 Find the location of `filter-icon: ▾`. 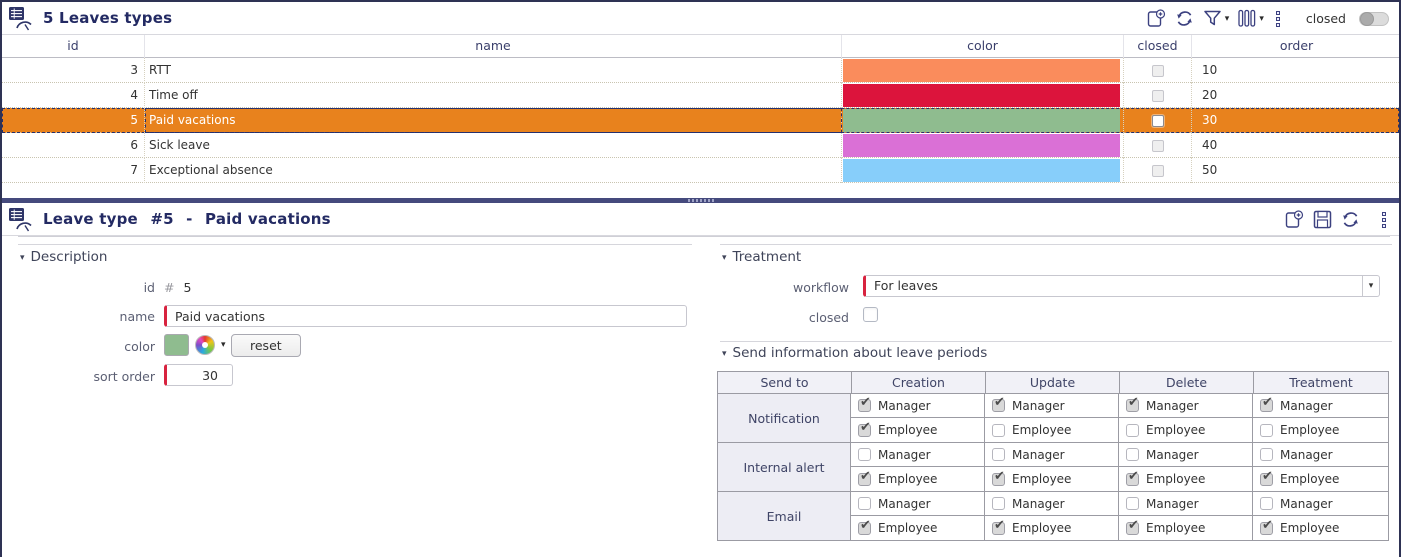

filter-icon: ▾ is located at coordinates (1216, 18).